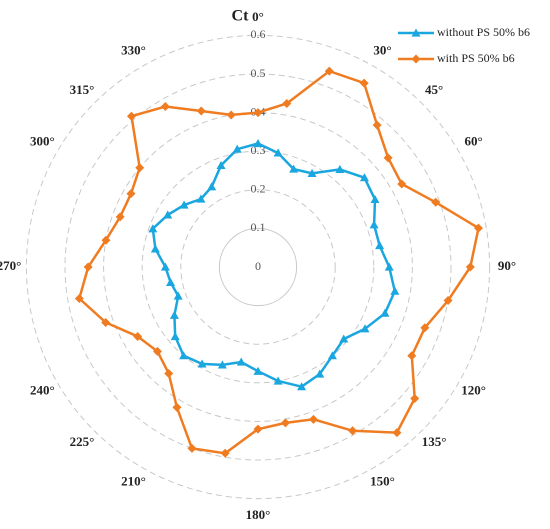  Describe the element at coordinates (258, 227) in the screenshot. I see `r-tick-label: 0.1` at that location.